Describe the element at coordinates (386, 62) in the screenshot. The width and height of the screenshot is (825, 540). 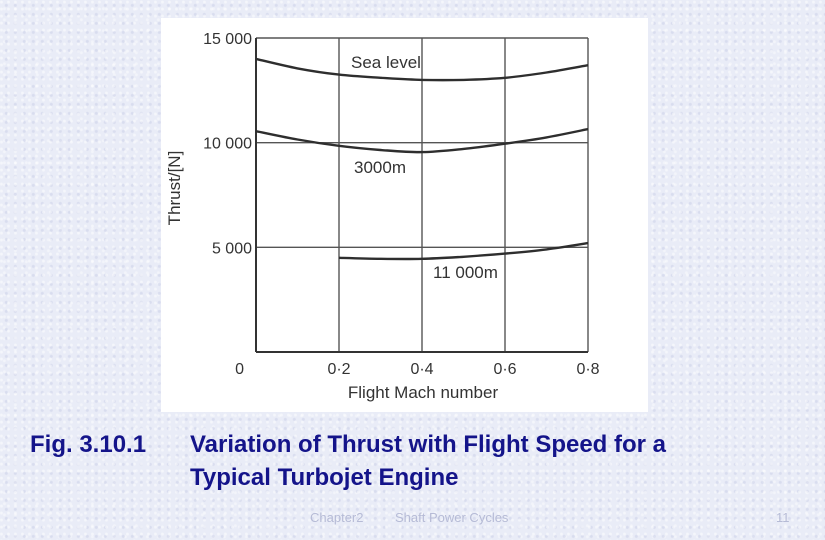
I see `series-label-sea-level: Sea level` at that location.